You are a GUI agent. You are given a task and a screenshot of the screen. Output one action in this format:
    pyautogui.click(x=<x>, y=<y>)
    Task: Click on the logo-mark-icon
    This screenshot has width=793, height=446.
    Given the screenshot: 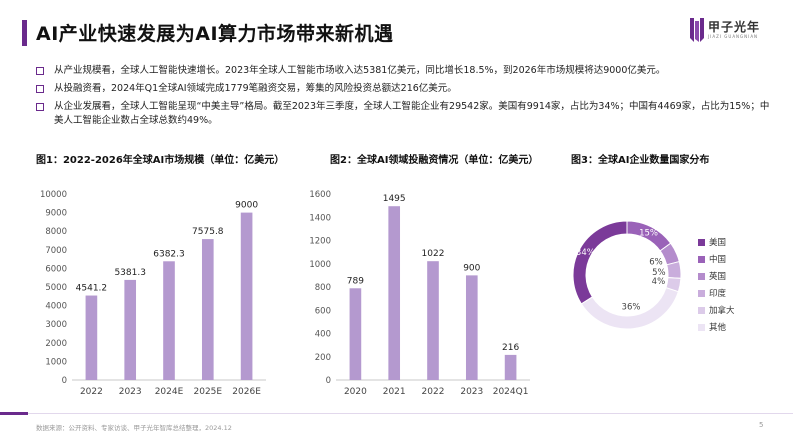 What is the action you would take?
    pyautogui.click(x=697, y=30)
    